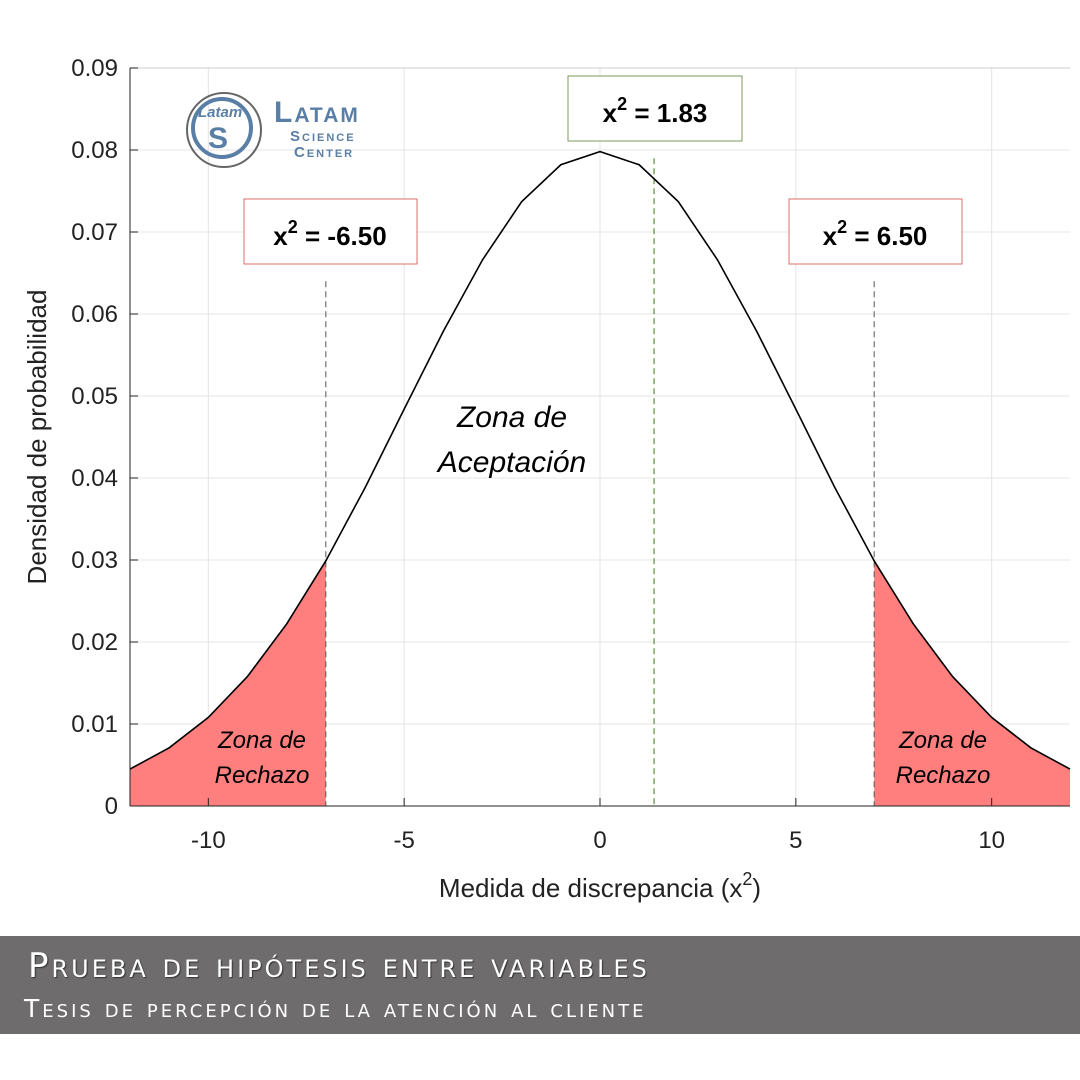 The image size is (1080, 1080). Describe the element at coordinates (323, 136) in the screenshot. I see `logo-name-2: Science` at that location.